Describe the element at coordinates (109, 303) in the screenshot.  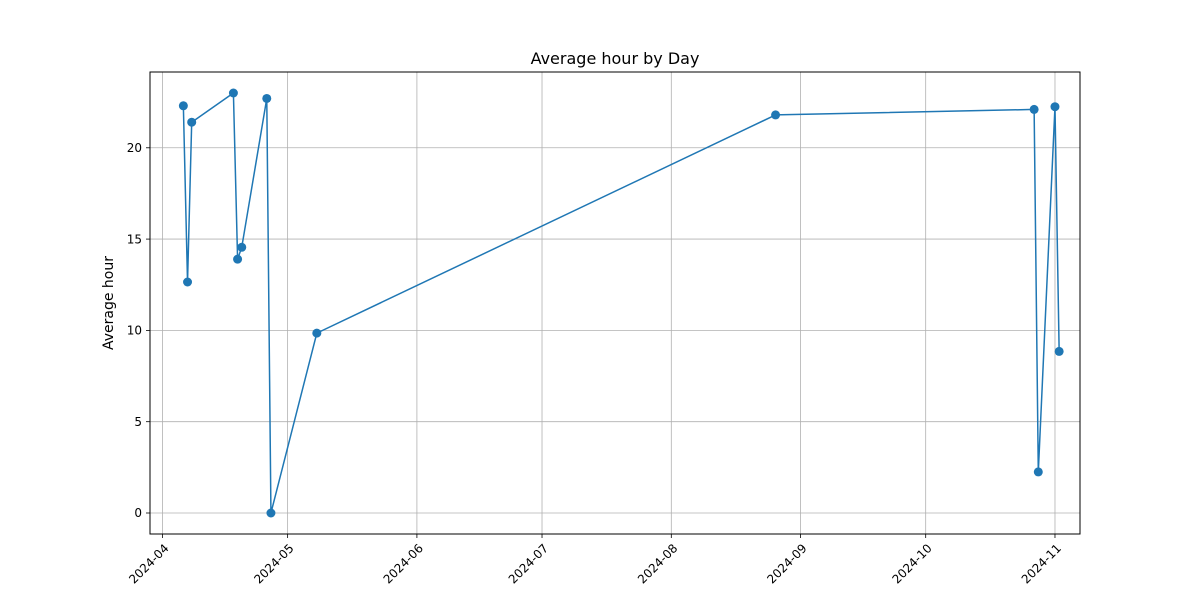
I see `y-axis-label: Average hour` at that location.